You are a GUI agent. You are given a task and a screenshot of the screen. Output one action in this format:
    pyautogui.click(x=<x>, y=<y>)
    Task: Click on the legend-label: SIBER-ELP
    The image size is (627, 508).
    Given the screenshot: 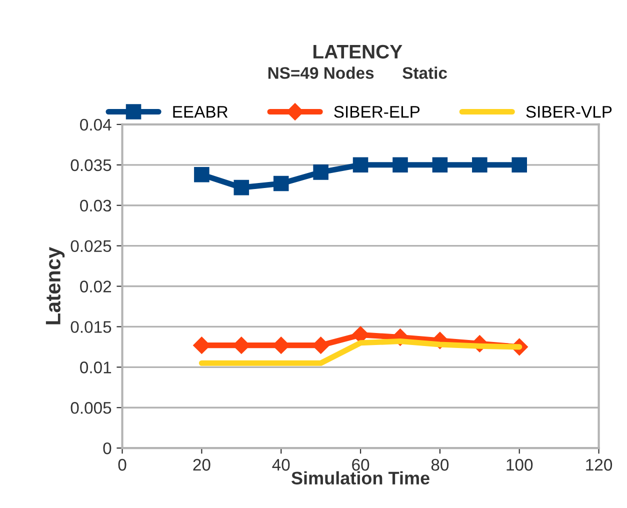 What is the action you would take?
    pyautogui.click(x=377, y=112)
    